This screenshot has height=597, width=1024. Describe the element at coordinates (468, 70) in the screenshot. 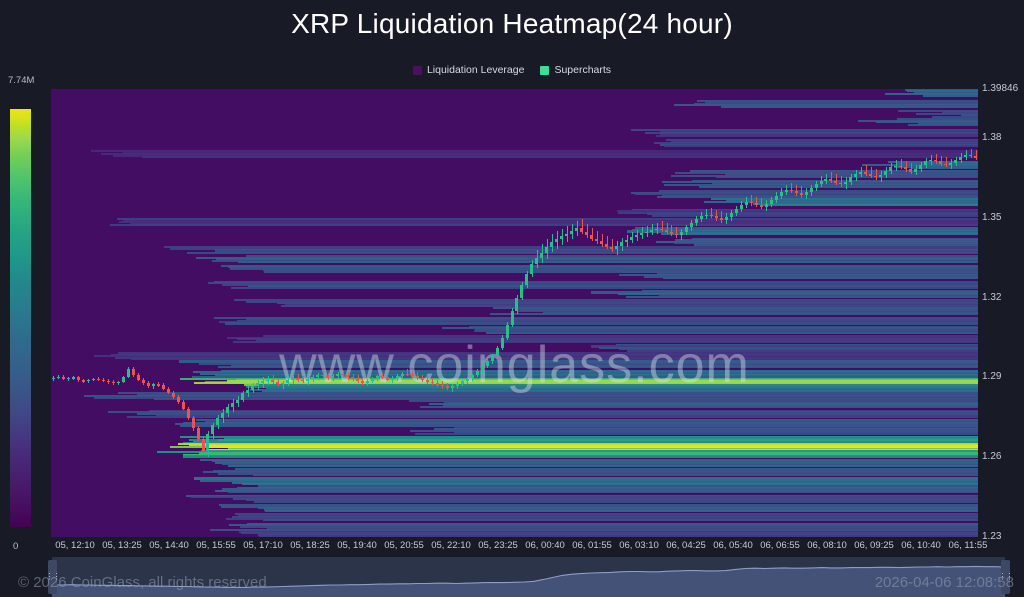

I see `legend-item-0: Liquidation Leverage` at that location.